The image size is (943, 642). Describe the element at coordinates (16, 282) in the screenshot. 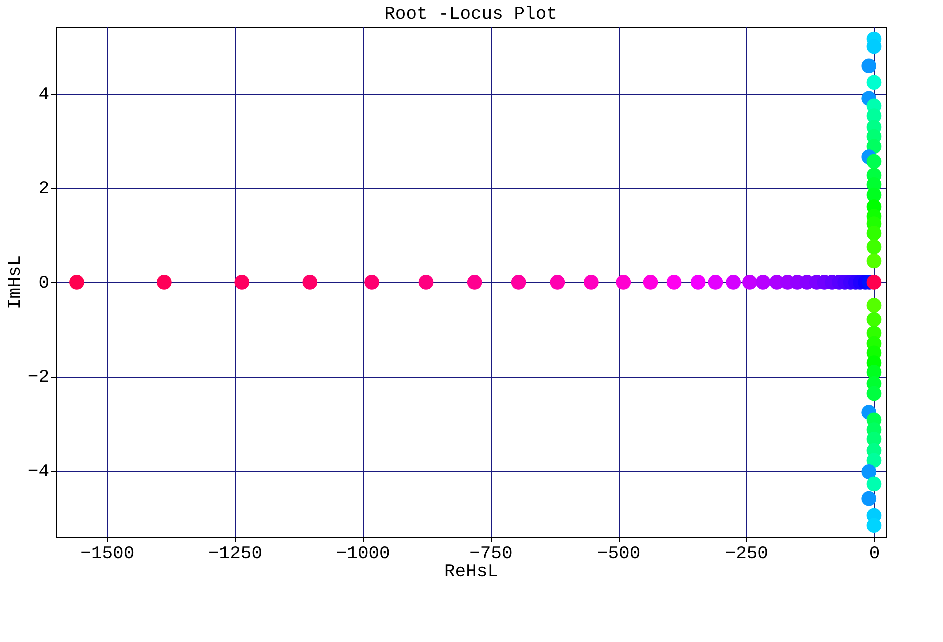

I see `y-axis-title: ImHsL` at that location.